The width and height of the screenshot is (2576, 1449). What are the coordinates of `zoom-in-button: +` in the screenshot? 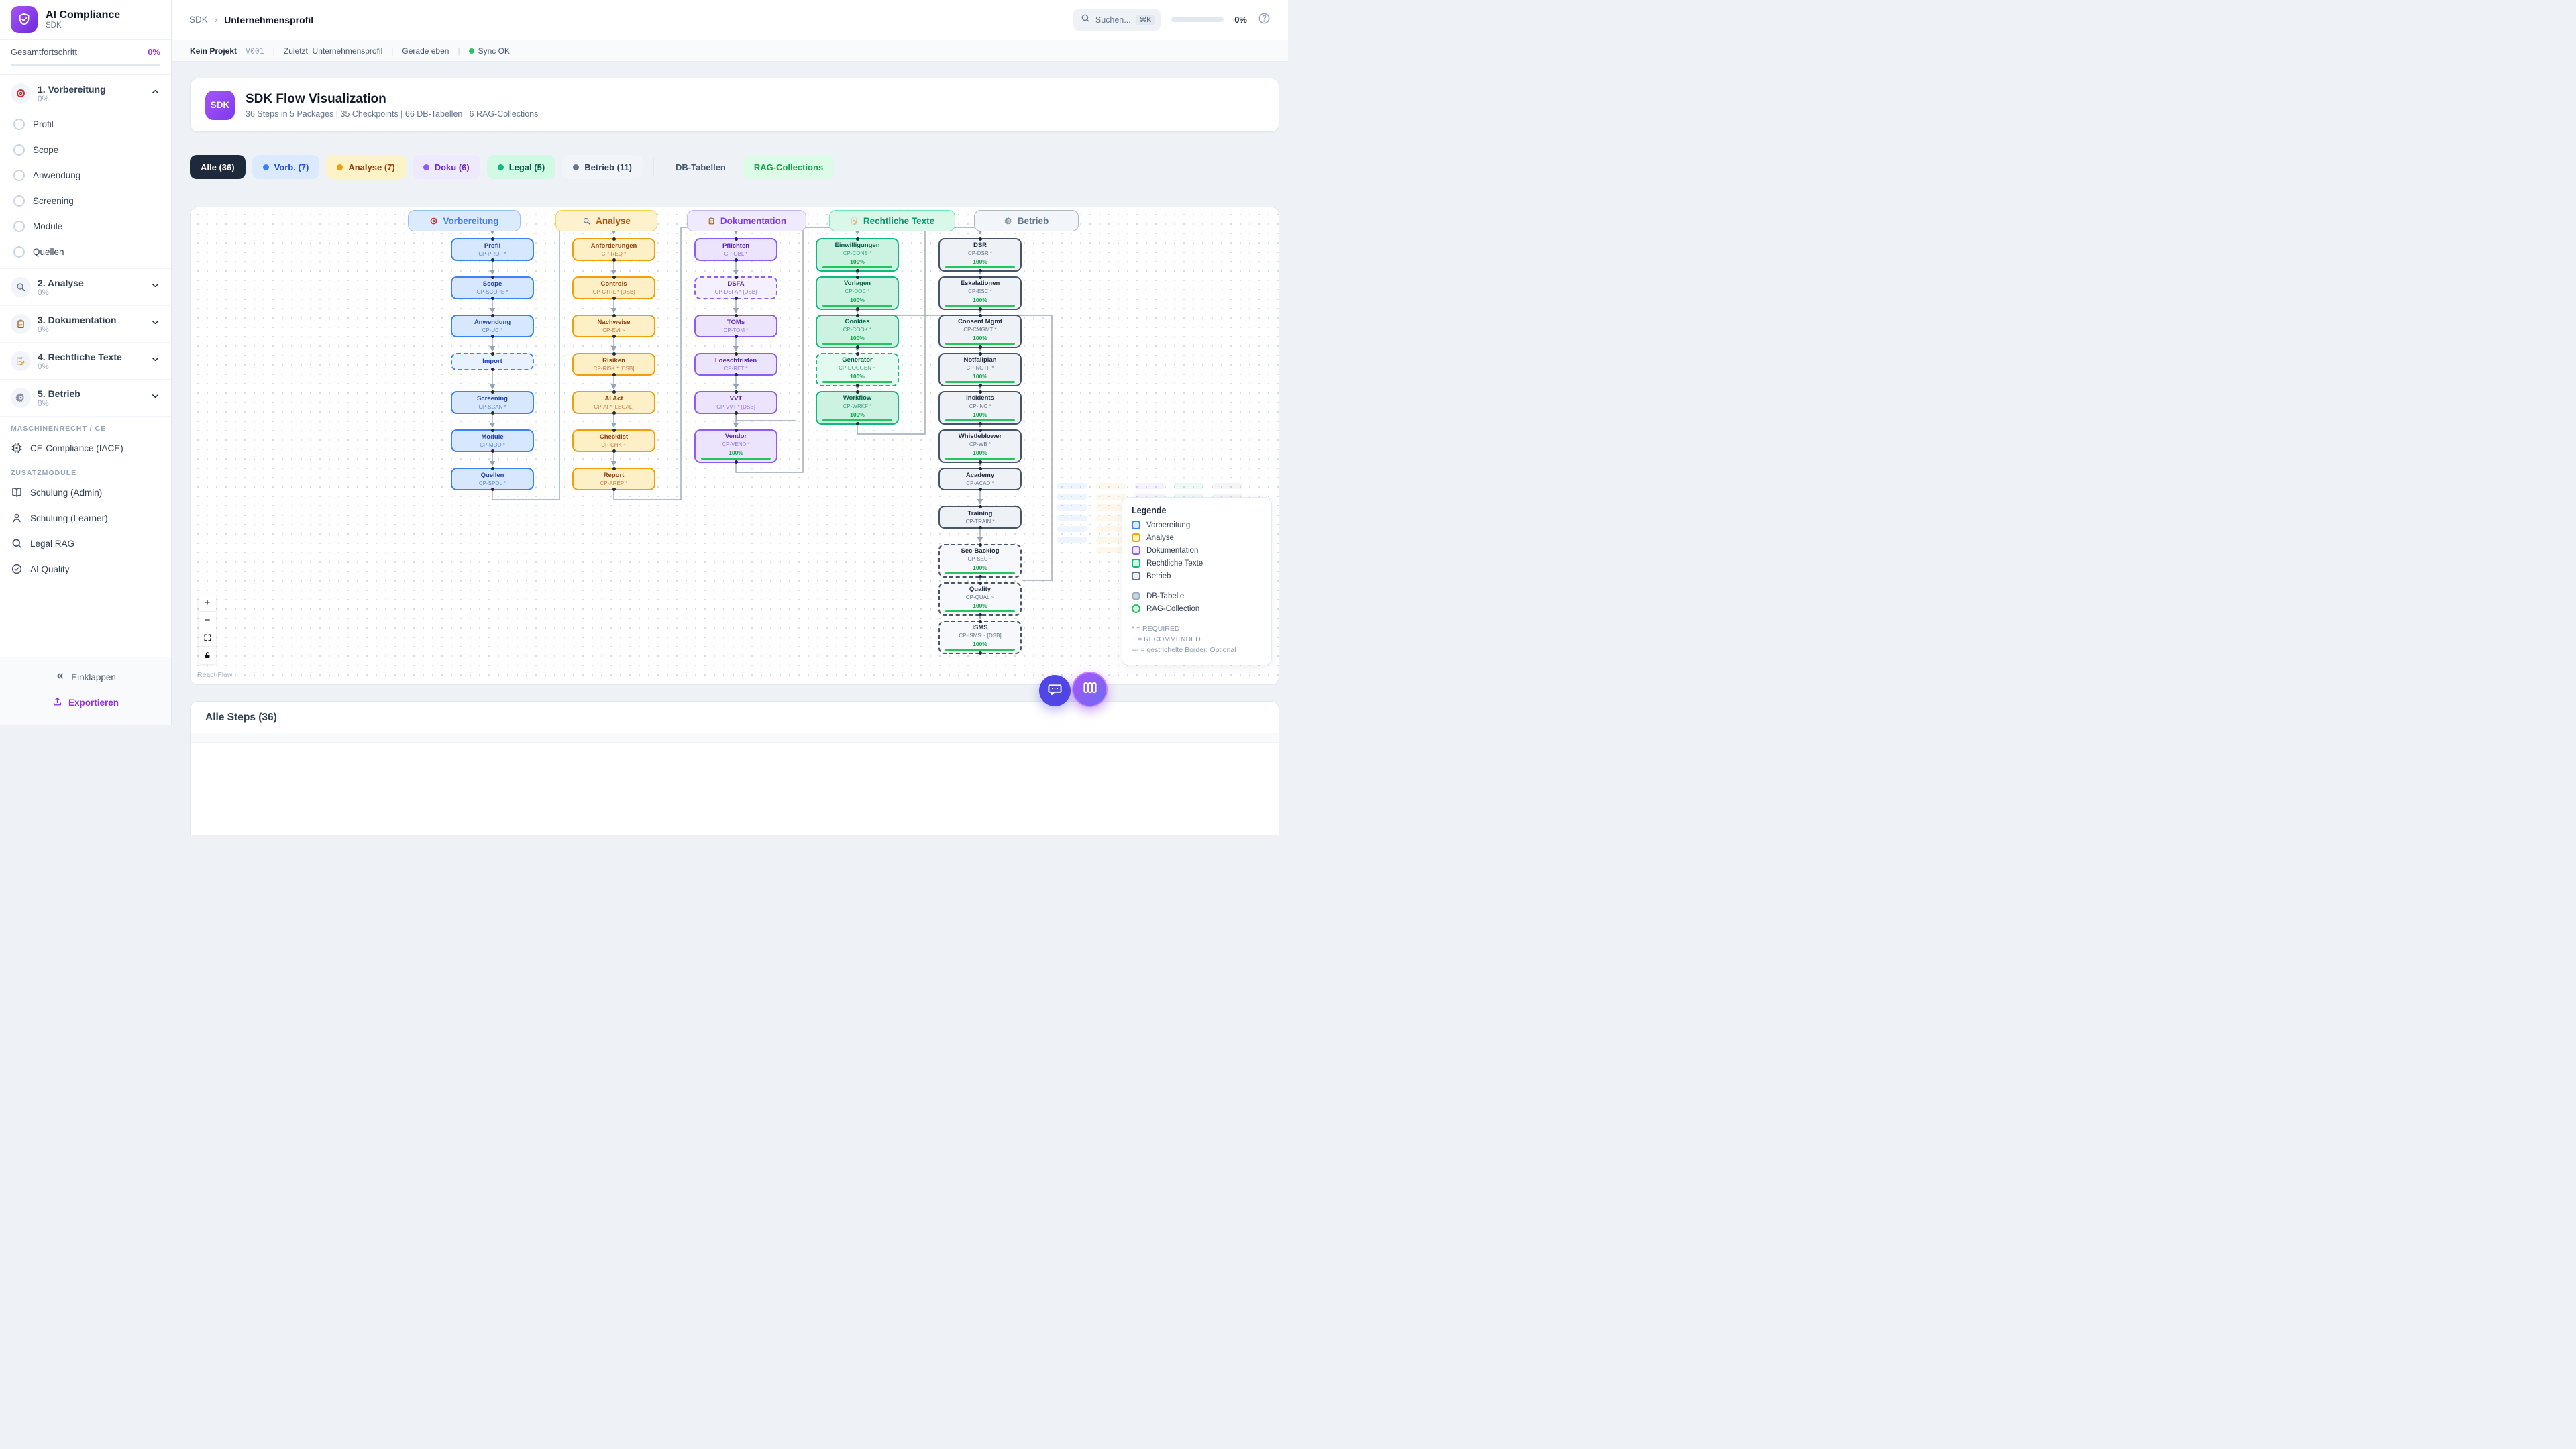 It's located at (207, 603).